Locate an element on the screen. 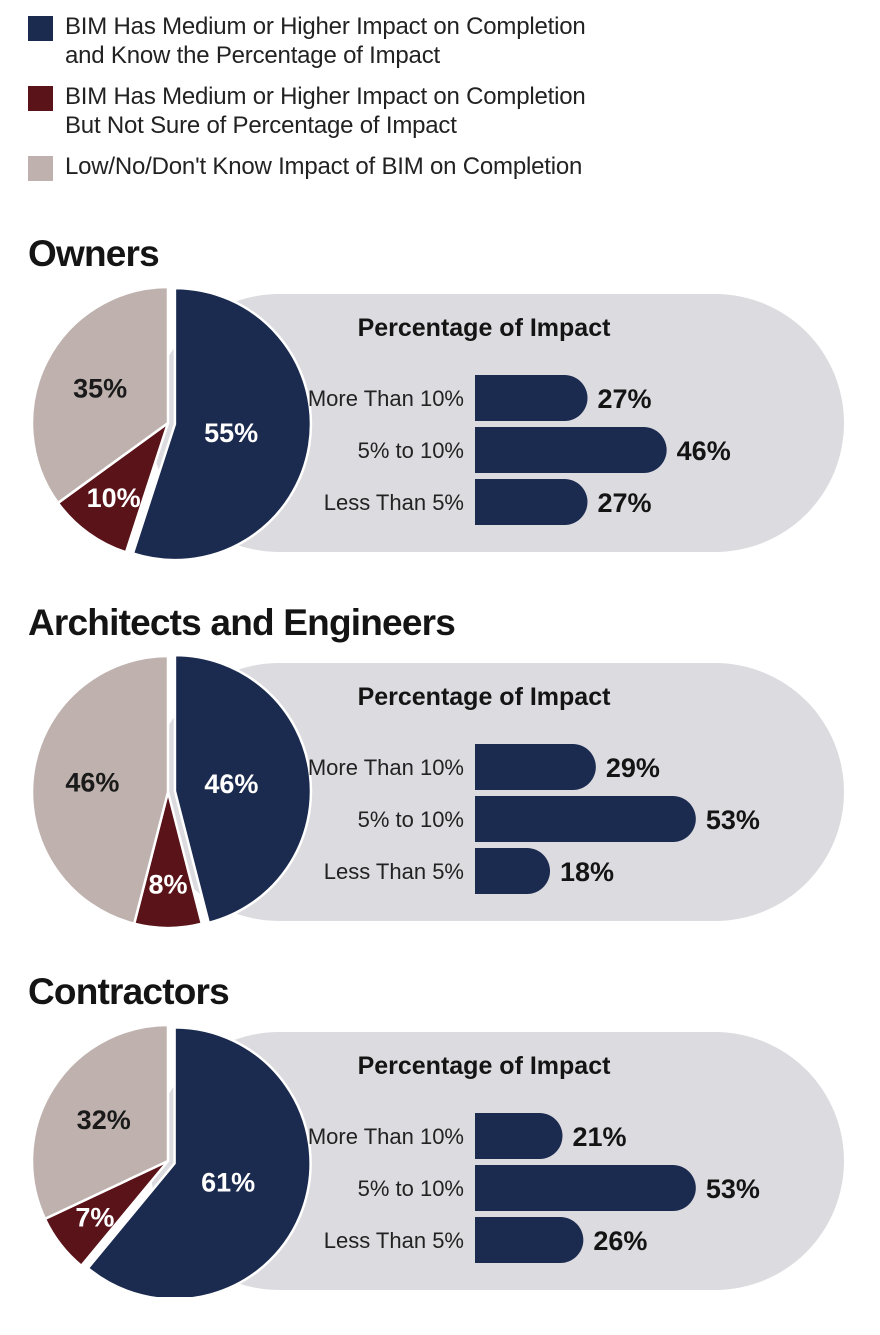 This screenshot has width=880, height=1335. pie-chart: 61% 7% 32% is located at coordinates (171, 1160).